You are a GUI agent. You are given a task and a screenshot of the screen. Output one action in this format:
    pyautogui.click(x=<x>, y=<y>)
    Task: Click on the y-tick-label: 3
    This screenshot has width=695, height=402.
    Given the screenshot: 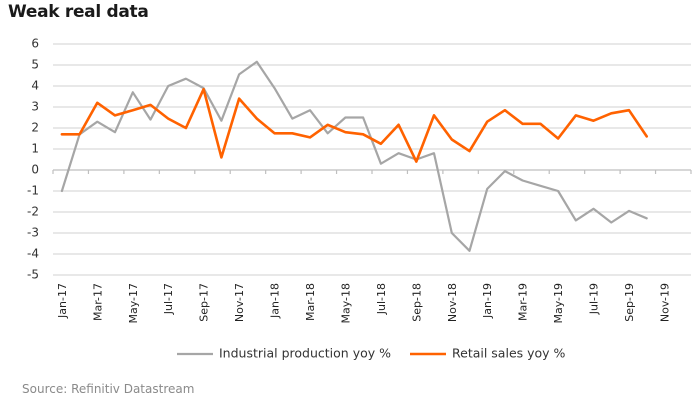 What is the action you would take?
    pyautogui.click(x=35, y=107)
    